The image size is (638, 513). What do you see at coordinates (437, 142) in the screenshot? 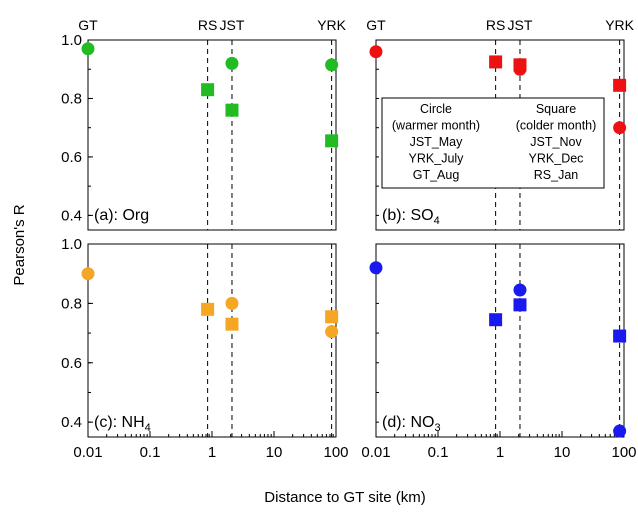
I see `legend-entry: JST_May` at bounding box center [437, 142].